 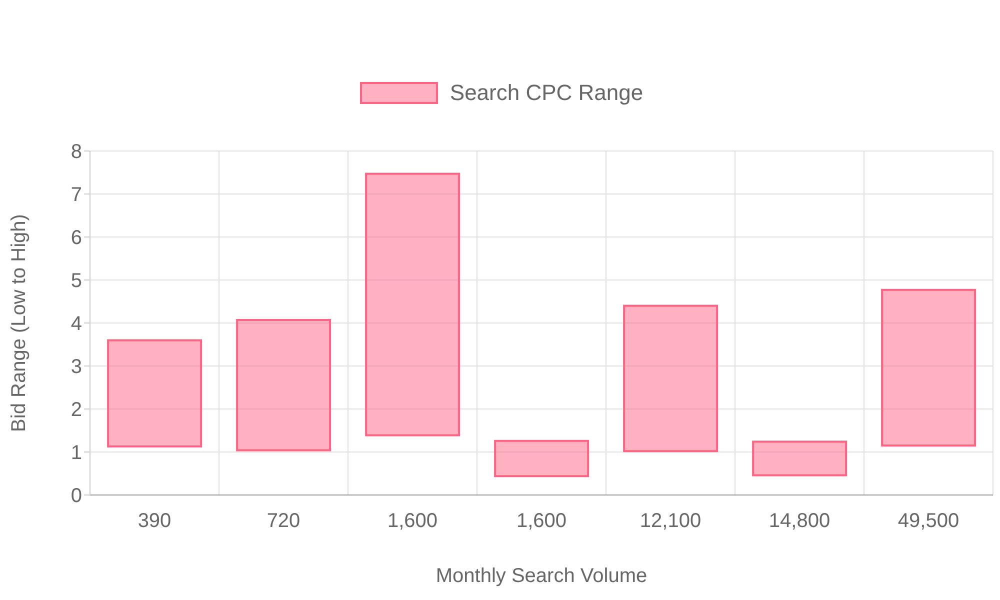 What do you see at coordinates (547, 93) in the screenshot?
I see `legend-label: Search CPC Range` at bounding box center [547, 93].